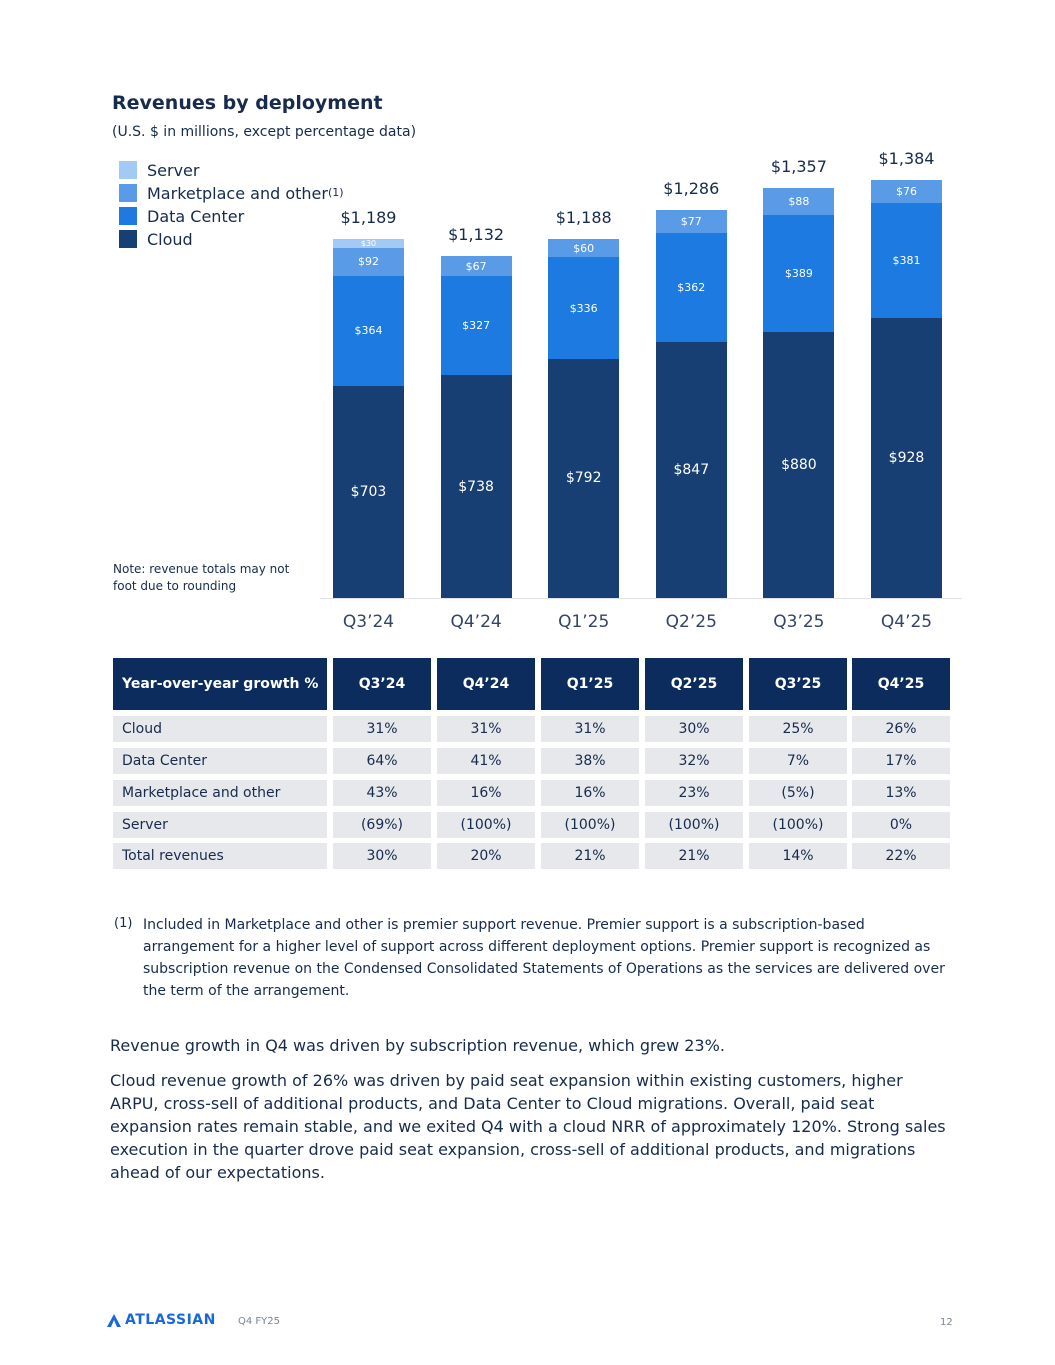 The height and width of the screenshot is (1365, 1055). I want to click on table-header-cell: Q3’24, so click(382, 684).